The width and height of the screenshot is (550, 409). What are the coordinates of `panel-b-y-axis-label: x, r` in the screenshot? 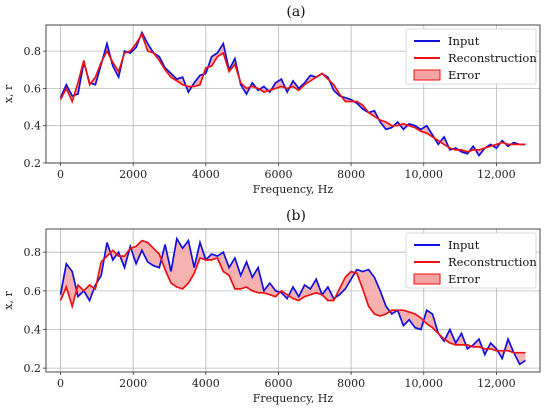 It's located at (8, 300).